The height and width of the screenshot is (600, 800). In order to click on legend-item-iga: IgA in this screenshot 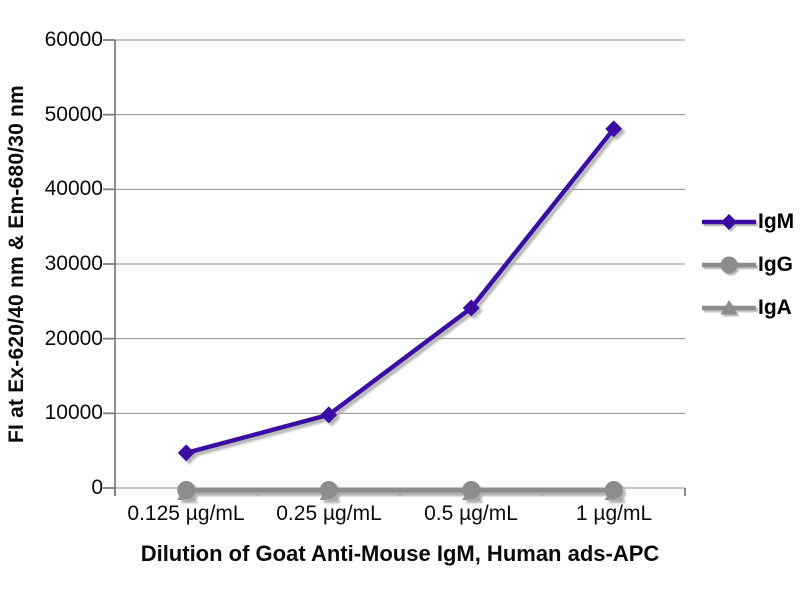, I will do `click(748, 308)`.